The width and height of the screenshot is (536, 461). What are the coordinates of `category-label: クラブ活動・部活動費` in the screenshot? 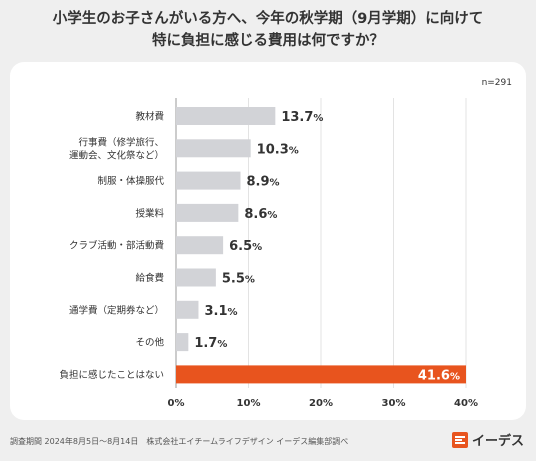 It's located at (116, 246).